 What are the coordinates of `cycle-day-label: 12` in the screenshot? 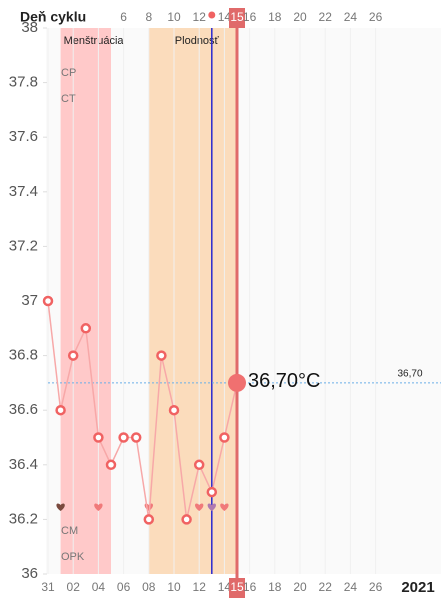 It's located at (200, 17).